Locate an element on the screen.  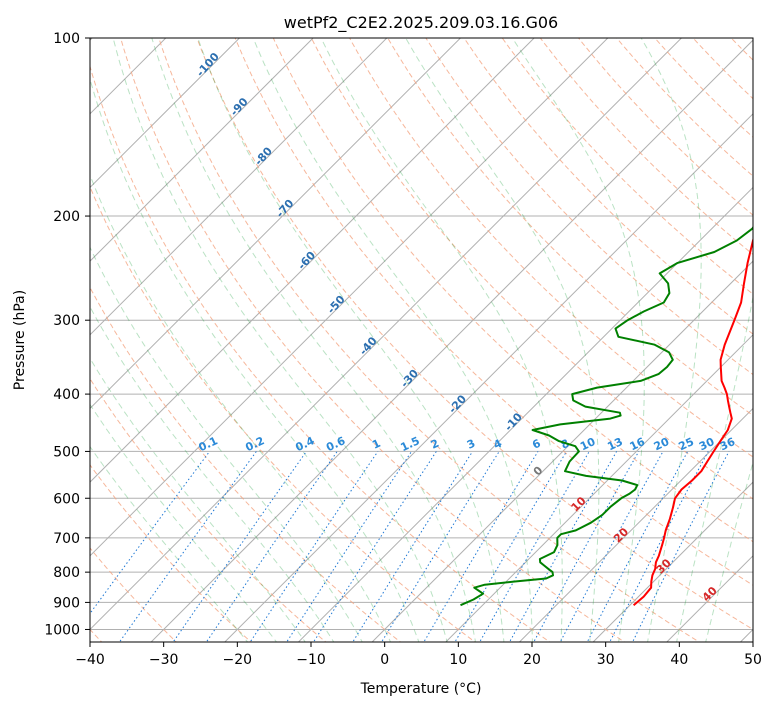
x-tick-label: 50 is located at coordinates (753, 660).